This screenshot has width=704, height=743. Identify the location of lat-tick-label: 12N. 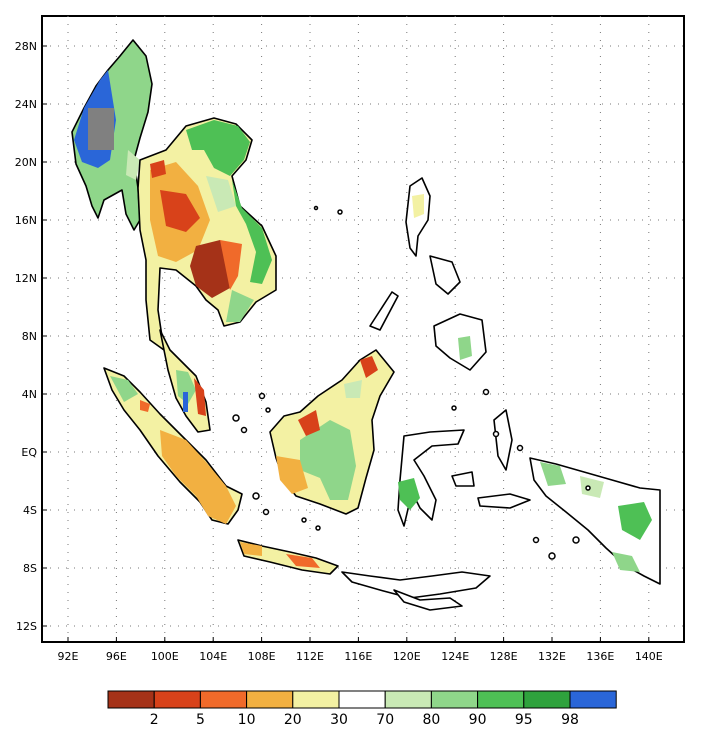
(26, 278).